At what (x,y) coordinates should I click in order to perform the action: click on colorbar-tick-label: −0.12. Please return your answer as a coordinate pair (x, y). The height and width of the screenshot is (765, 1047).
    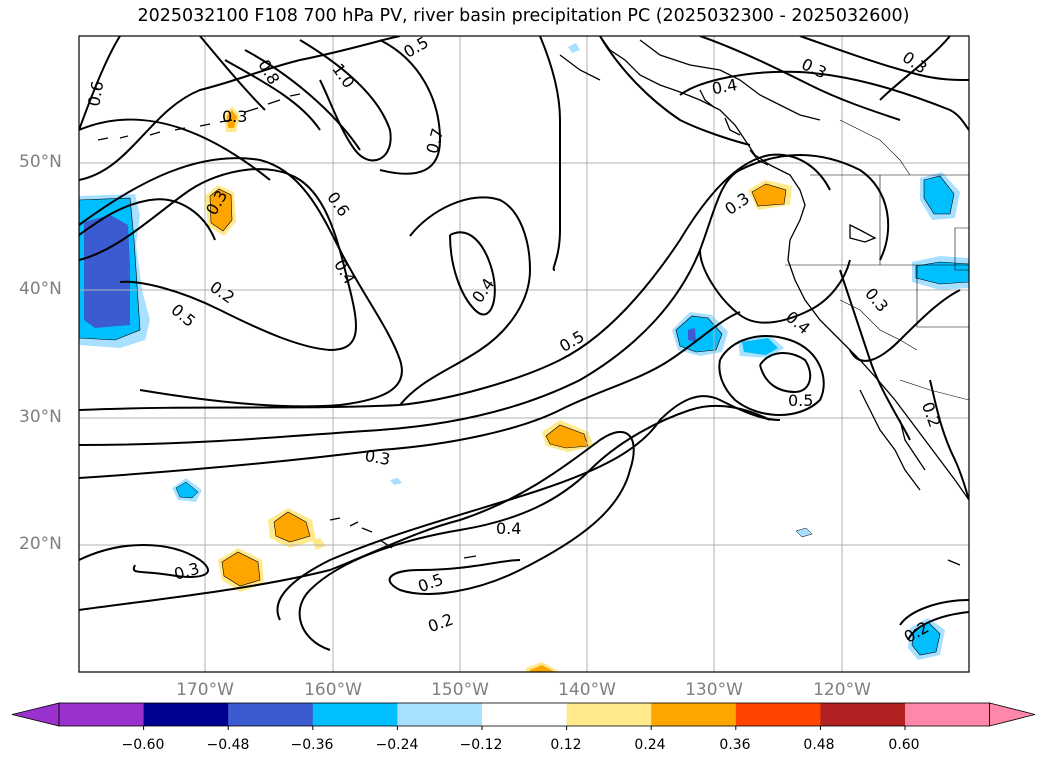
    Looking at the image, I should click on (481, 745).